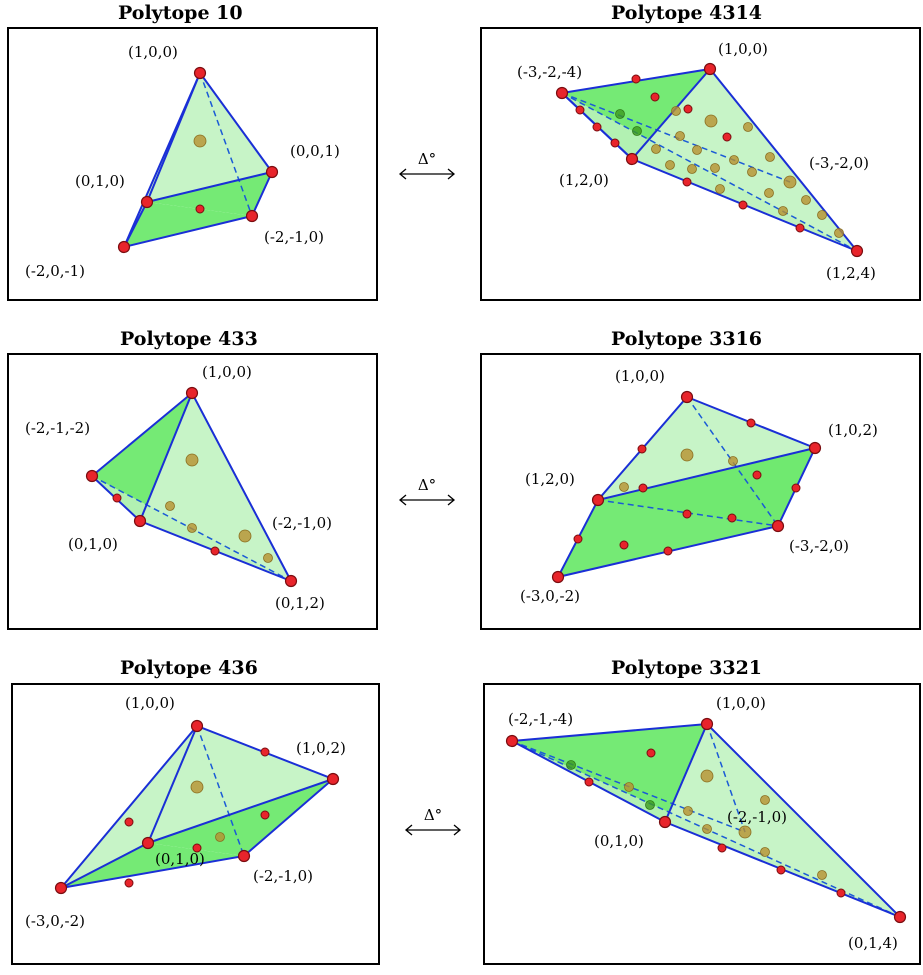 The image size is (923, 975). What do you see at coordinates (180, 859) in the screenshot?
I see `vertex-label: (0,1,0)` at bounding box center [180, 859].